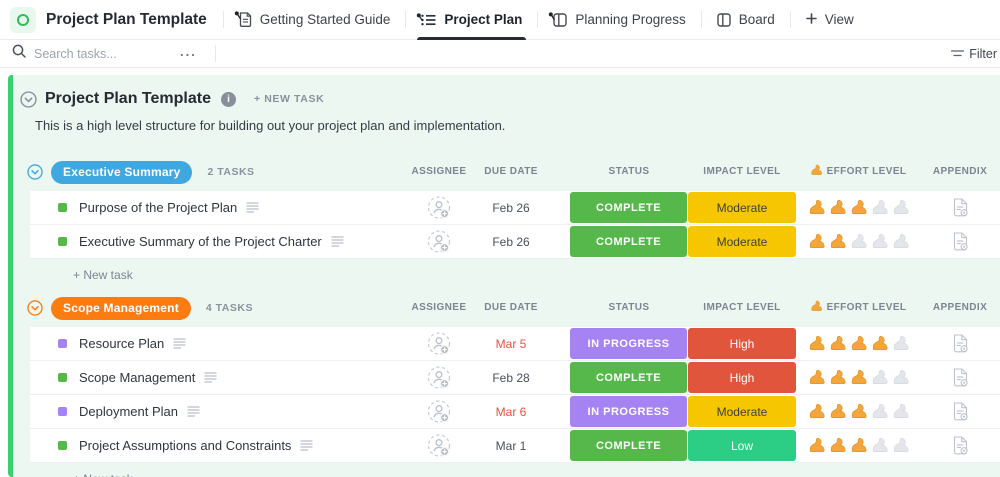  I want to click on tab-board: Board, so click(746, 20).